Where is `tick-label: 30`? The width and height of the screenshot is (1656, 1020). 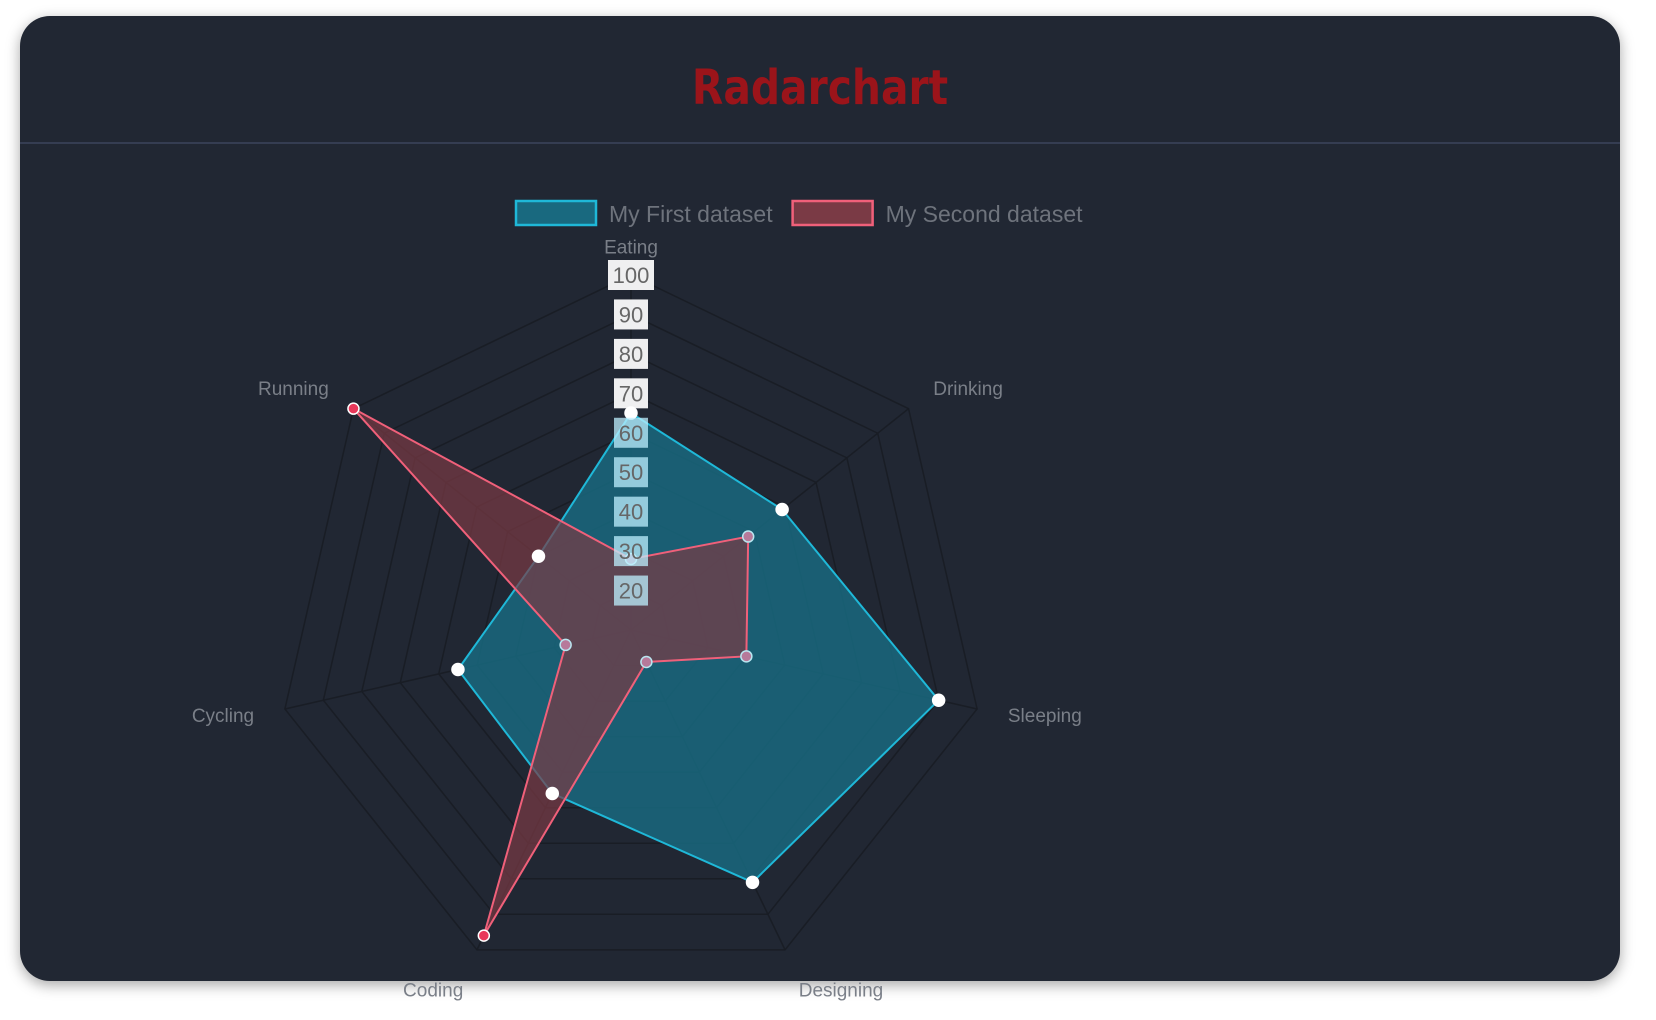
tick-label: 30 is located at coordinates (631, 551).